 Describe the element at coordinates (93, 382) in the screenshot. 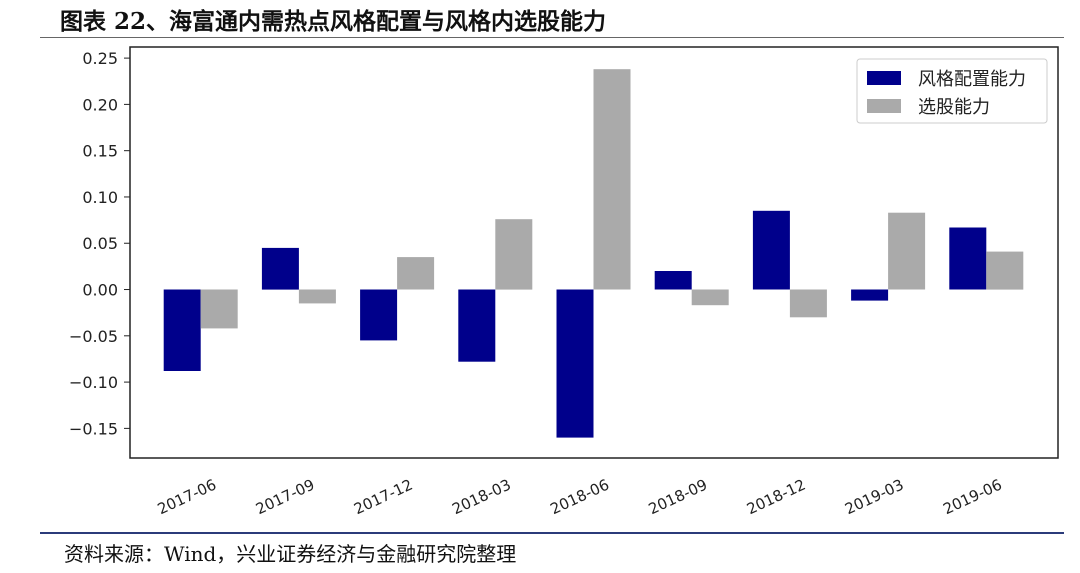

I see `y-tick-label: −0.10` at that location.